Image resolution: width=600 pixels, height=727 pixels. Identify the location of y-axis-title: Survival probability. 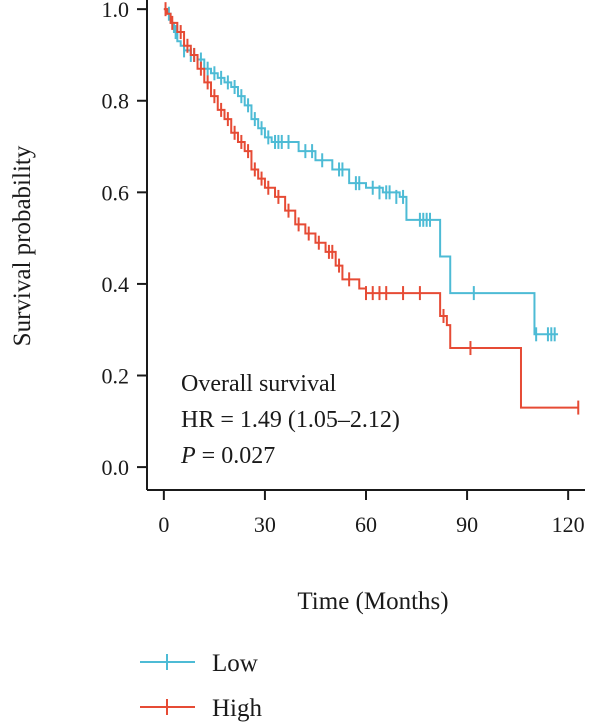
(22, 245).